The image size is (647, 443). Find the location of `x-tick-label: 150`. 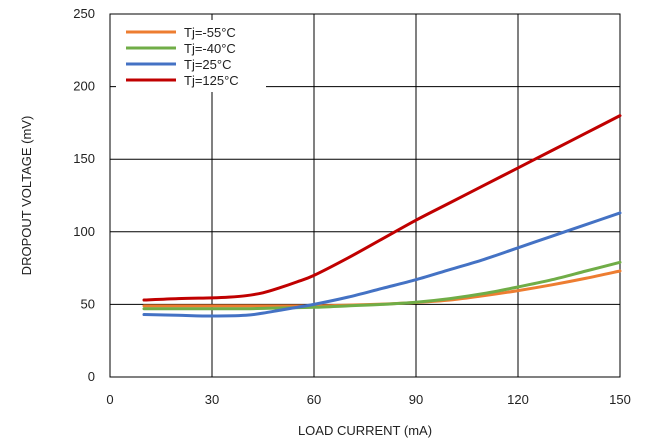

x-tick-label: 150 is located at coordinates (620, 399).